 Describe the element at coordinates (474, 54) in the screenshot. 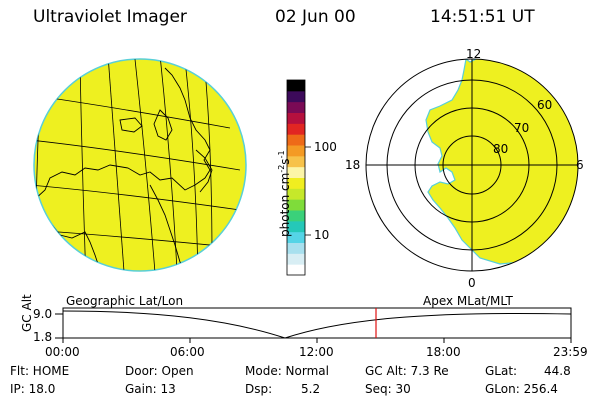

I see `mlt-label-top: 12` at that location.